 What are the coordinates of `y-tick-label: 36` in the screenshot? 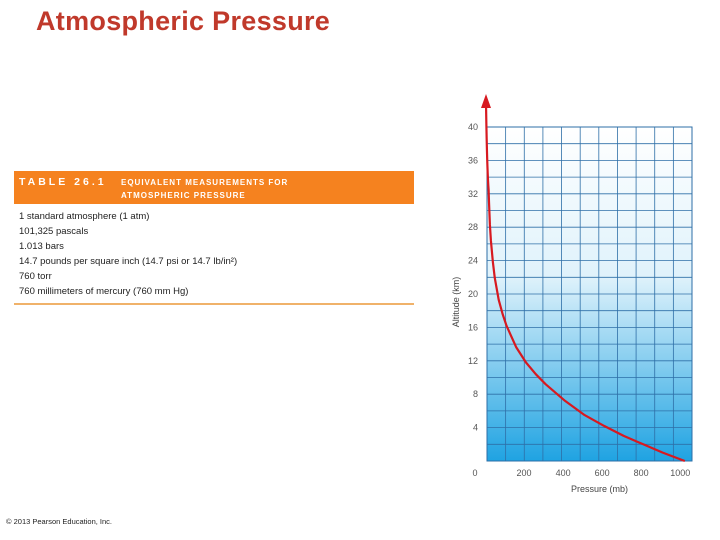 It's located at (473, 160).